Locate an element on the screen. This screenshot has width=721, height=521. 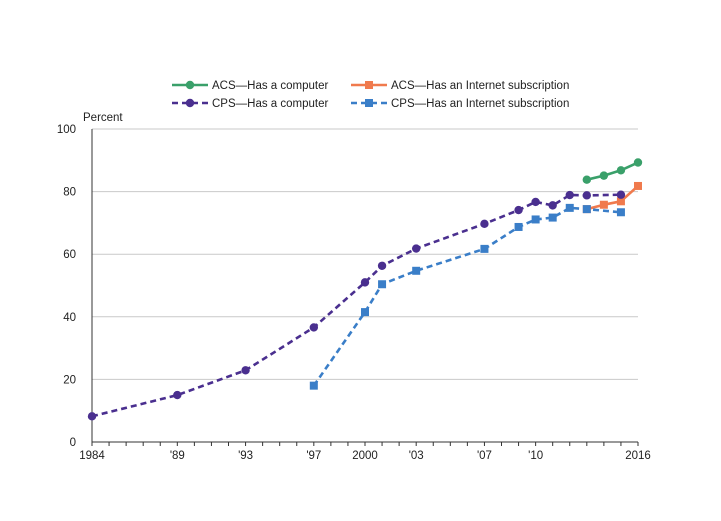
legend-item-1: ACS—Has an Internet subscription is located at coordinates (460, 86).